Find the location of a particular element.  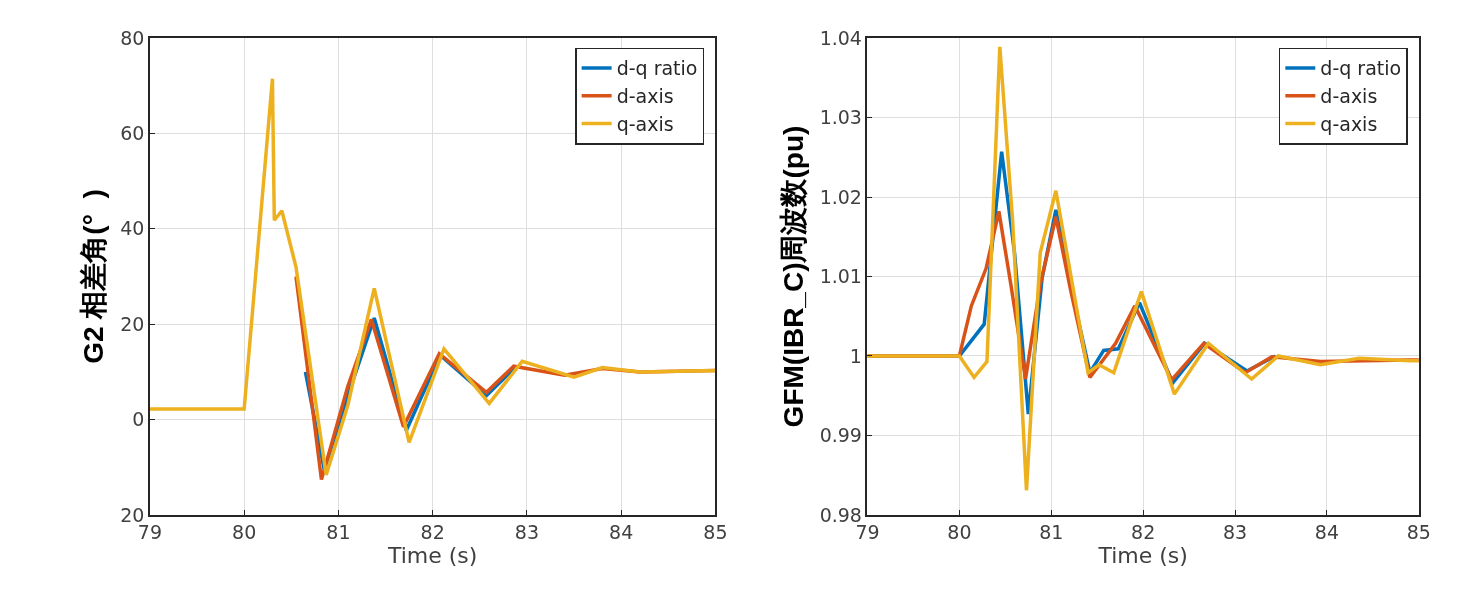

y-tick-label: 1.02 is located at coordinates (840, 196).